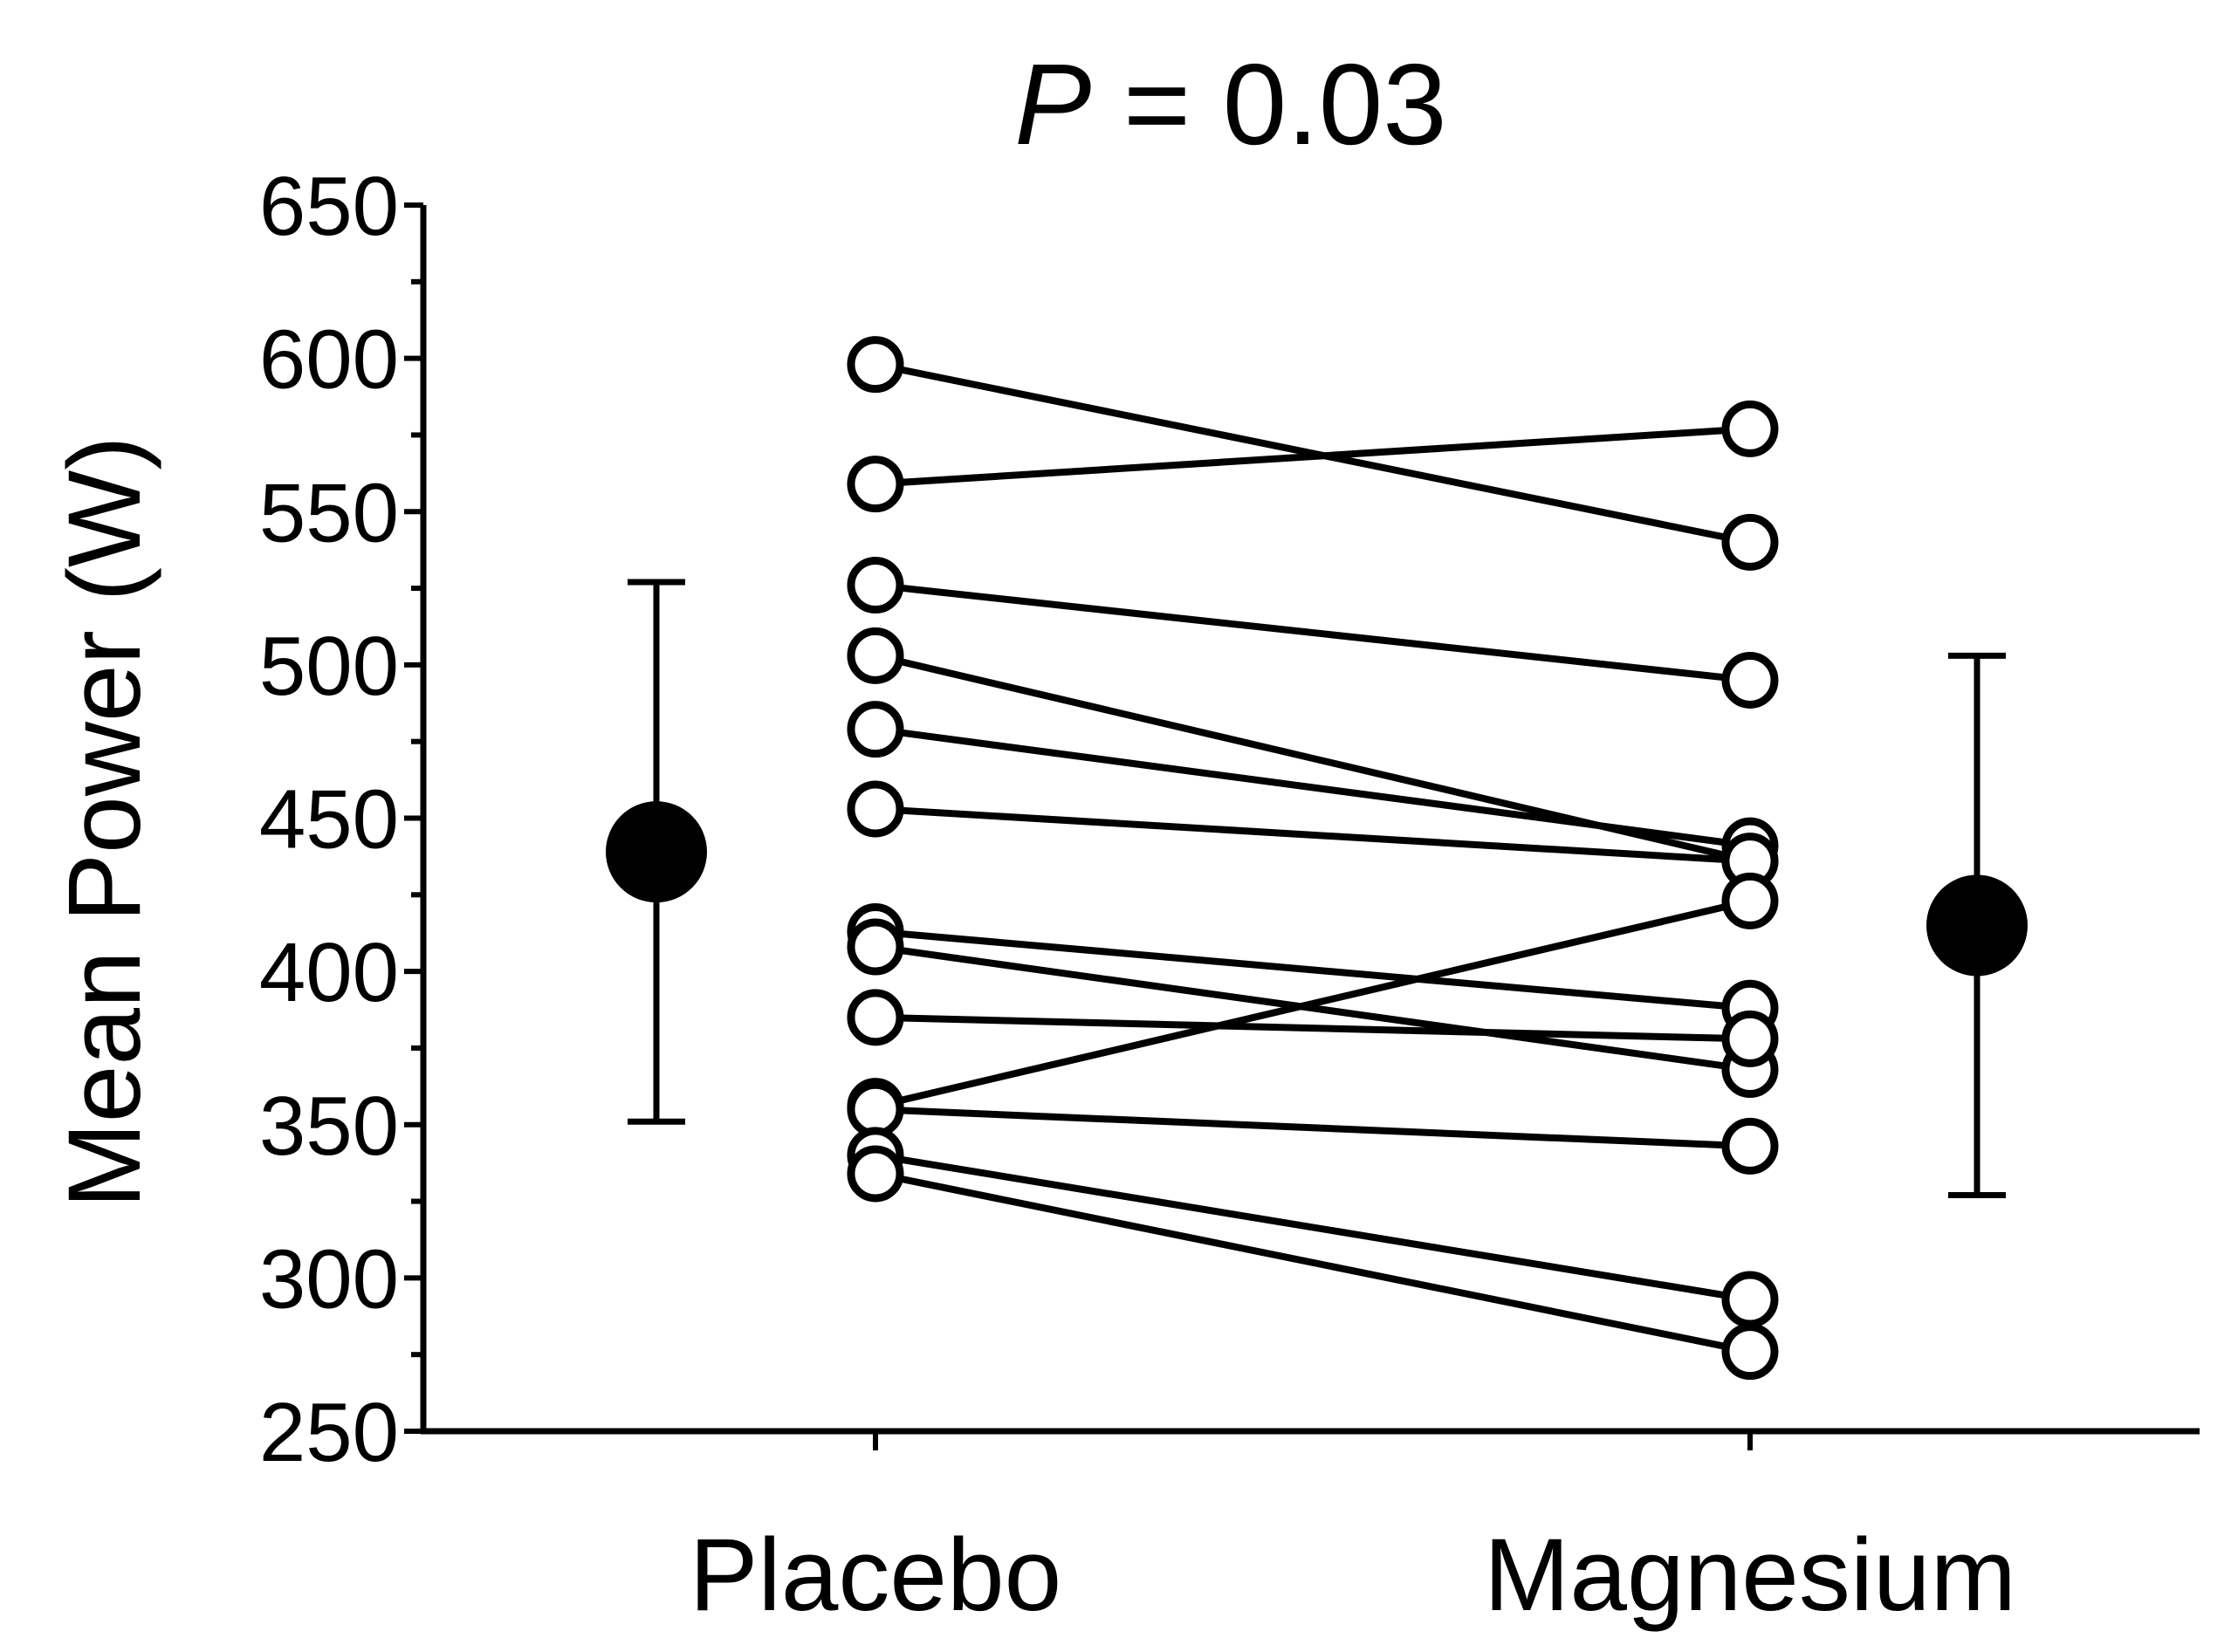 This screenshot has height=1652, width=2231. Describe the element at coordinates (1977, 925) in the screenshot. I see `magnesium-mean-point` at that location.